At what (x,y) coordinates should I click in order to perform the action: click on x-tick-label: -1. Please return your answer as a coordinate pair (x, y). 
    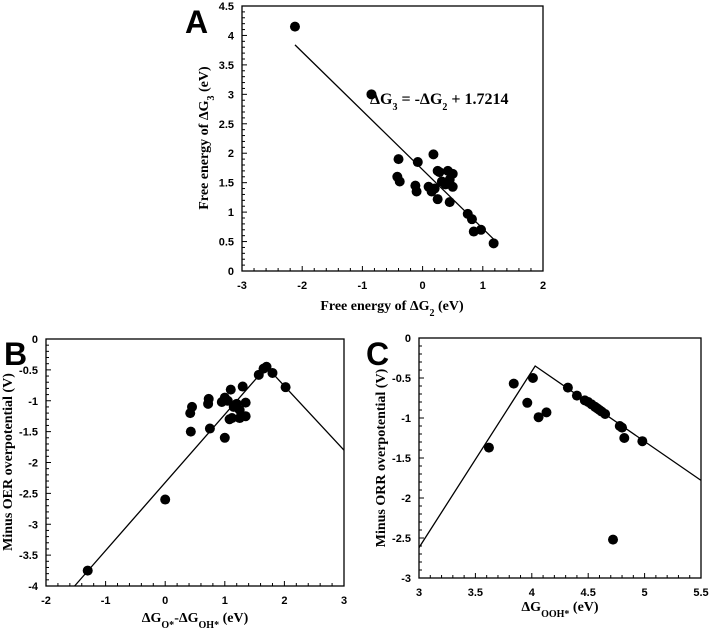
    Looking at the image, I should click on (106, 601).